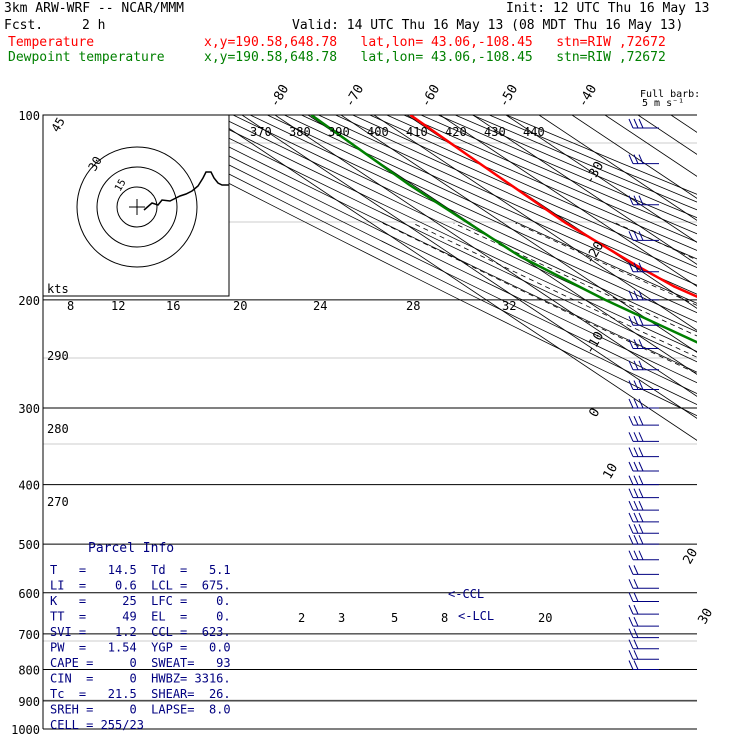 The width and height of the screenshot is (740, 740). Describe the element at coordinates (70, 306) in the screenshot. I see `mixing-ratio-label: 8` at that location.